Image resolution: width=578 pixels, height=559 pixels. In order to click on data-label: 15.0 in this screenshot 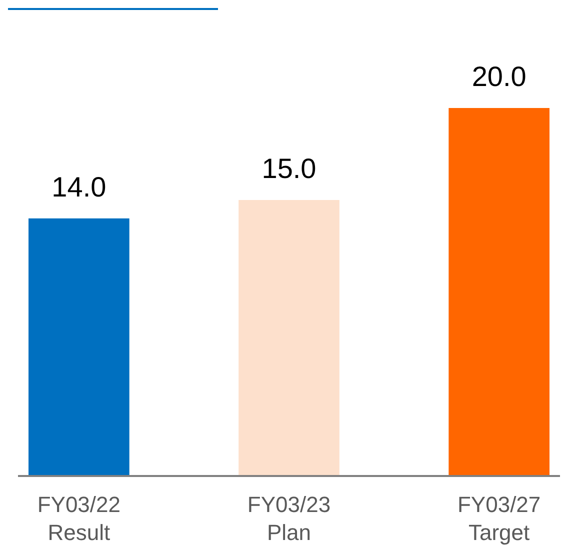, I will do `click(289, 168)`.